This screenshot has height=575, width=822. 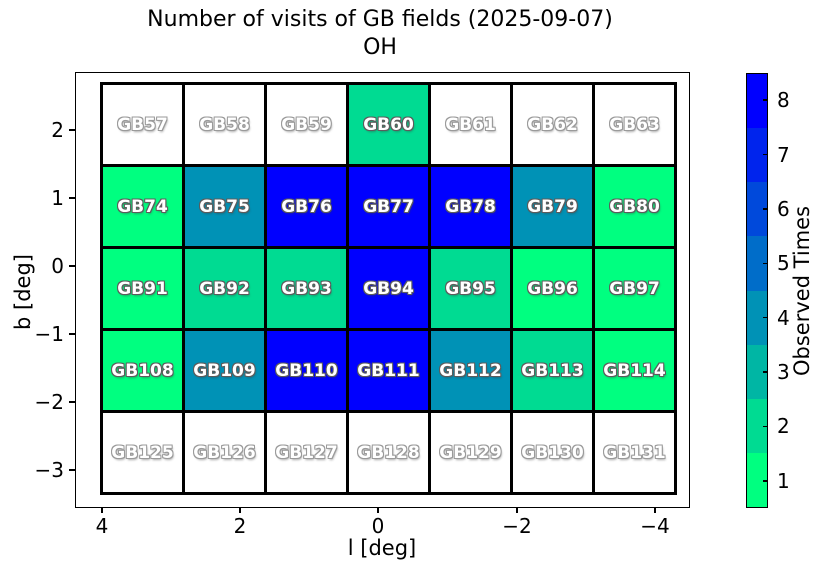 I want to click on field-cell-label: GB91, so click(x=142, y=288).